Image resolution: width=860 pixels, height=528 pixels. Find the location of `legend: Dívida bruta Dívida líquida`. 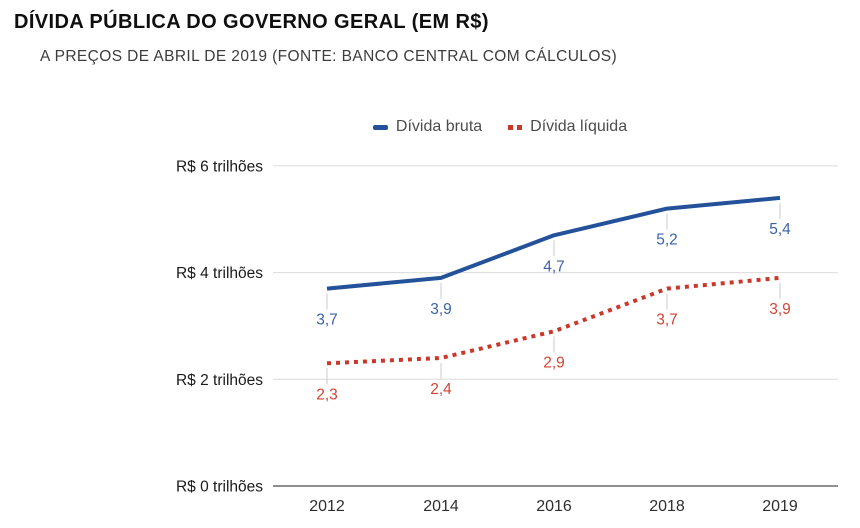

legend: Dívida bruta Dívida líquida is located at coordinates (500, 127).